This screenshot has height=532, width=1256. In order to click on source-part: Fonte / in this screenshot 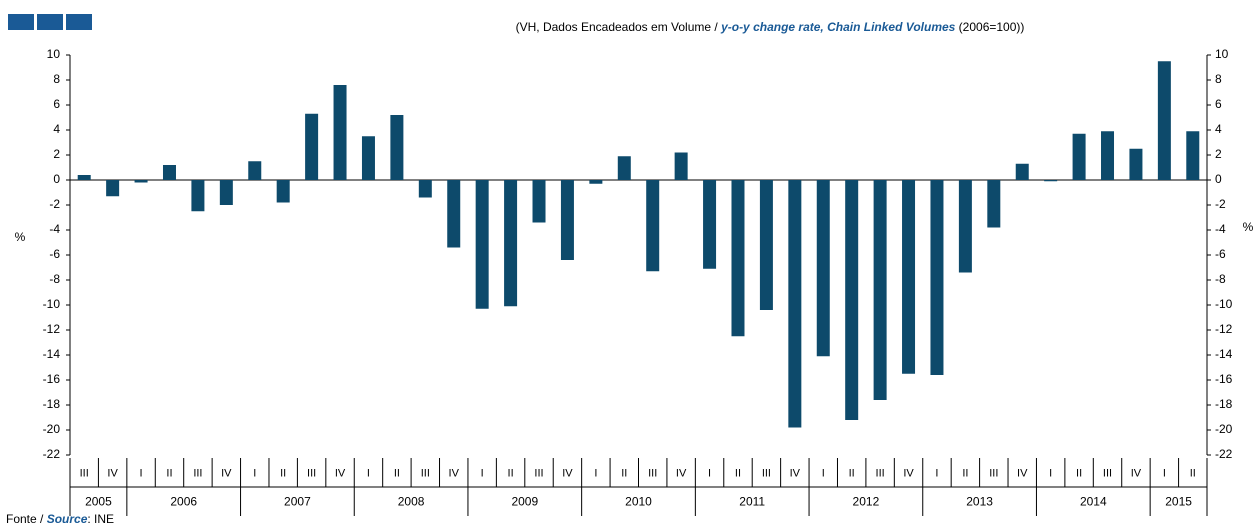, I will do `click(26, 519)`.